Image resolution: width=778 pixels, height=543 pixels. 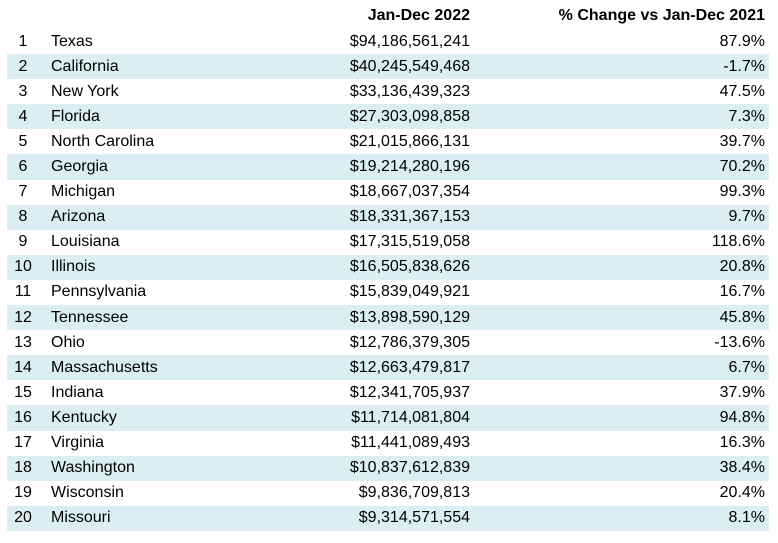 I want to click on percent-change-cell: 47.5%, so click(x=742, y=91).